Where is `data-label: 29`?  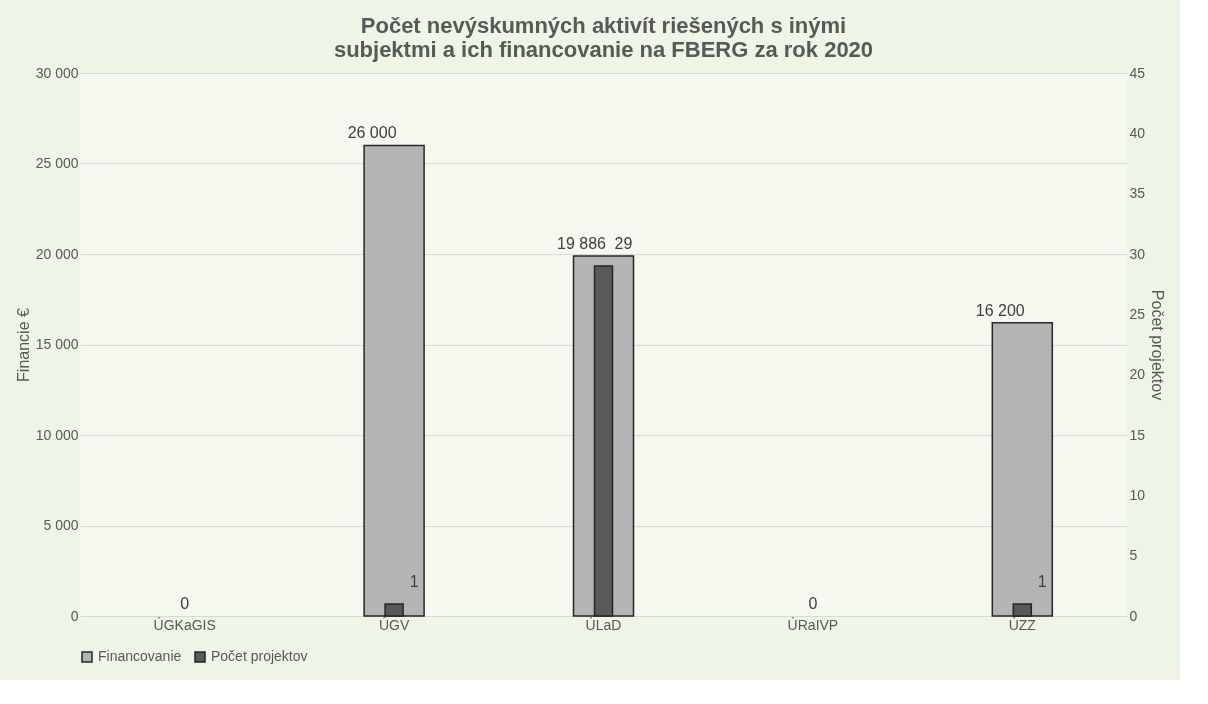 data-label: 29 is located at coordinates (623, 244).